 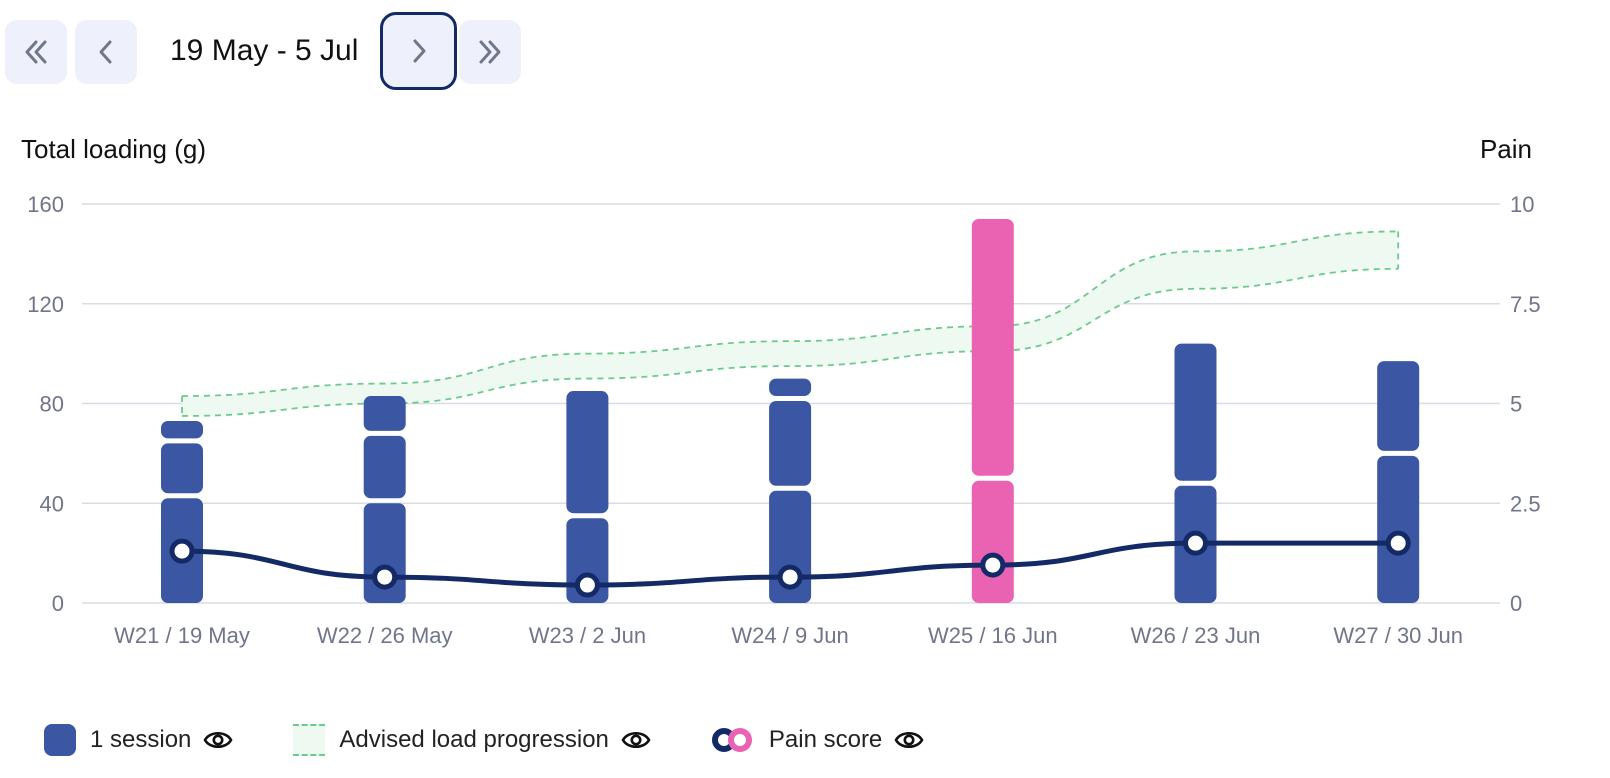 I want to click on legend-item-advised-load: Advised load progression, so click(x=472, y=740).